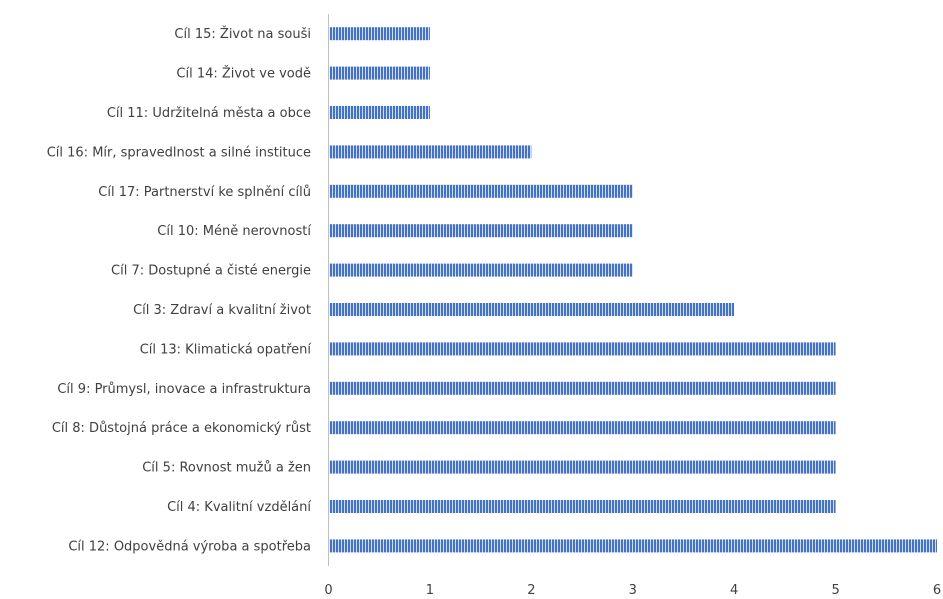  Describe the element at coordinates (937, 590) in the screenshot. I see `x-tick-label: 6` at that location.